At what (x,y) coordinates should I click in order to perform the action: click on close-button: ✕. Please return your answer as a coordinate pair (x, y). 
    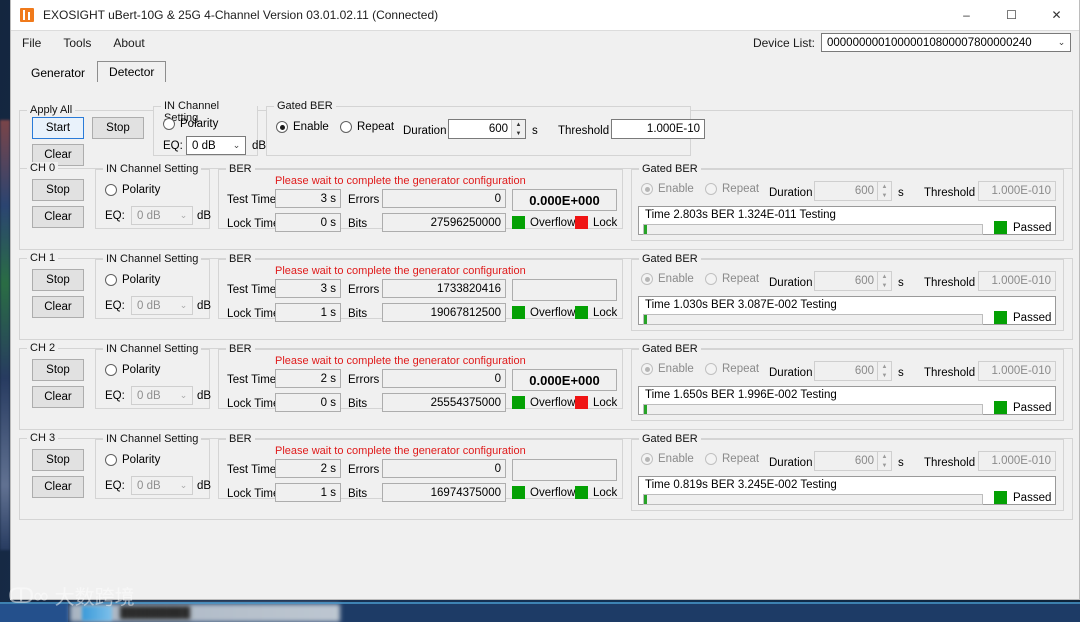
    Looking at the image, I should click on (1056, 15).